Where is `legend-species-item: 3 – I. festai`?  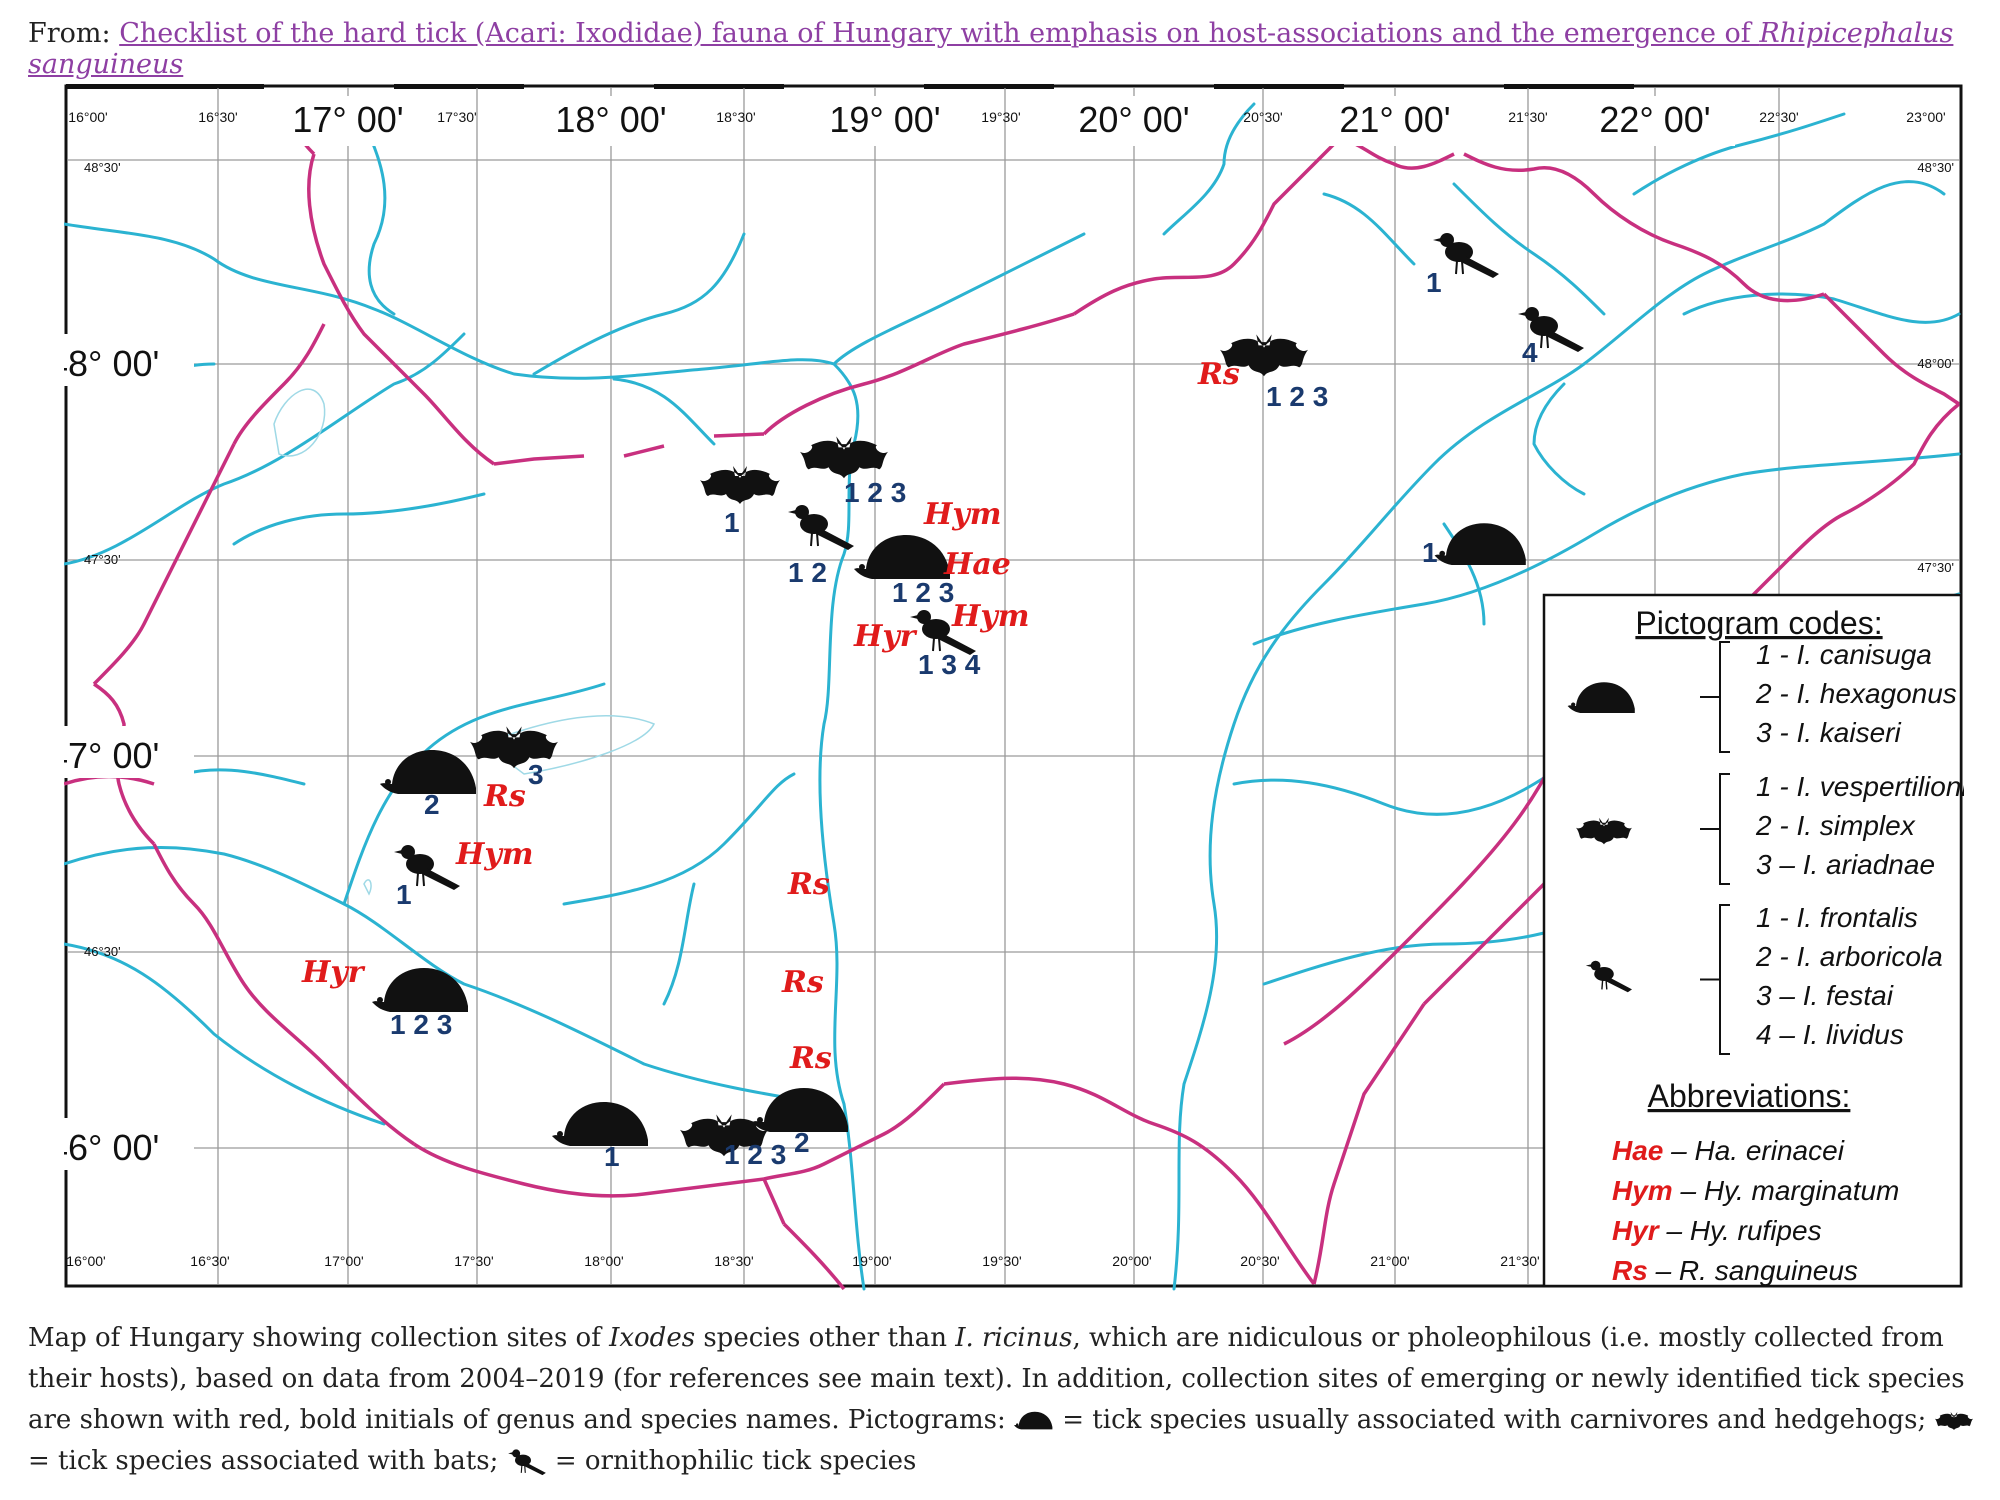 legend-species-item: 3 – I. festai is located at coordinates (1825, 995).